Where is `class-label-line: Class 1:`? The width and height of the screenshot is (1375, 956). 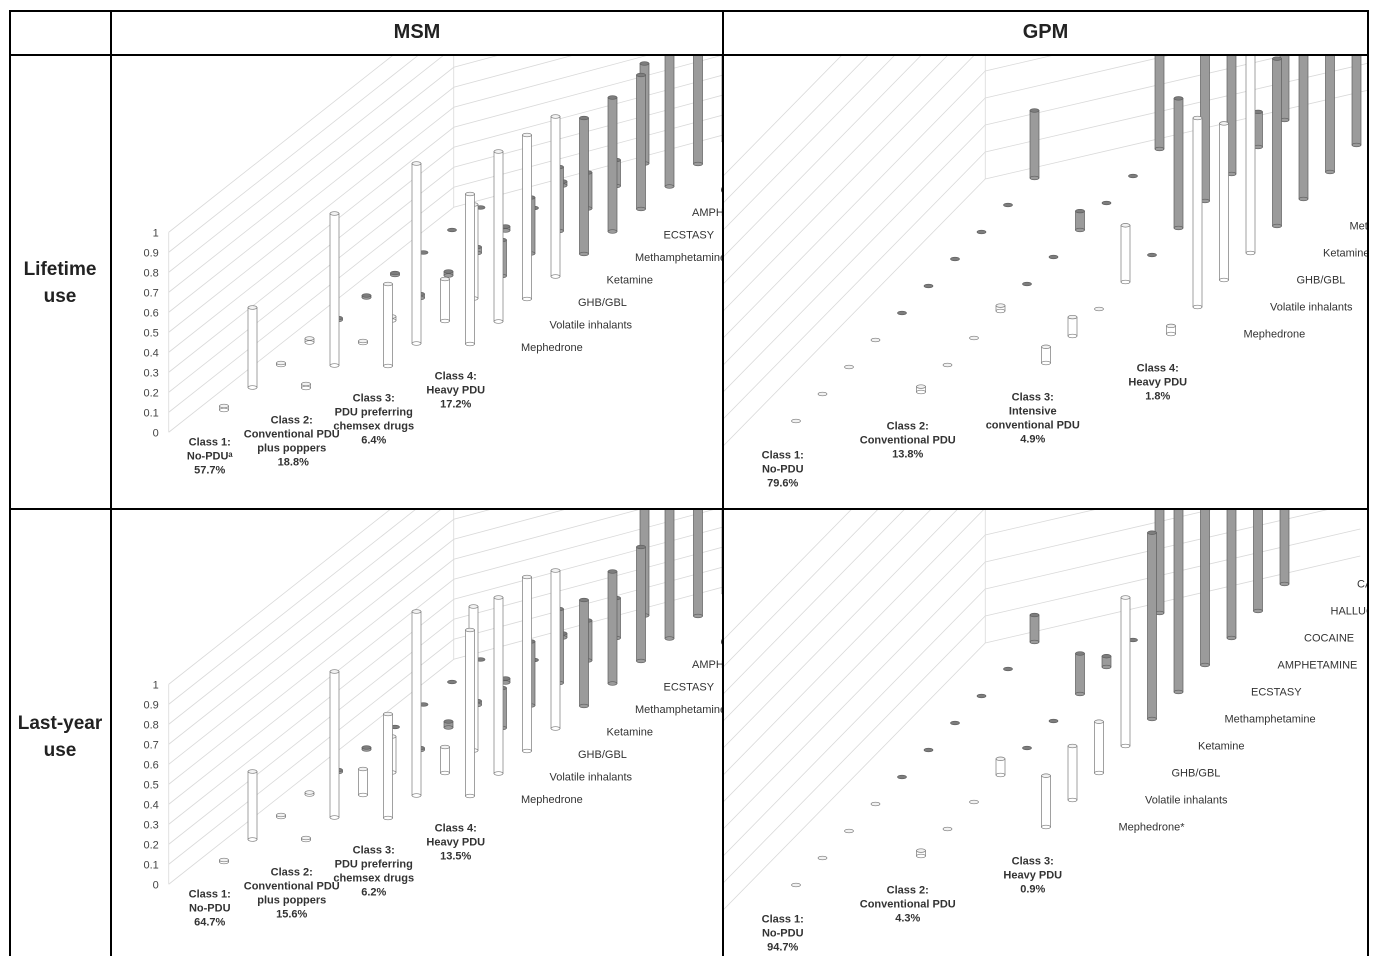
class-label-line: Class 1: is located at coordinates (783, 920).